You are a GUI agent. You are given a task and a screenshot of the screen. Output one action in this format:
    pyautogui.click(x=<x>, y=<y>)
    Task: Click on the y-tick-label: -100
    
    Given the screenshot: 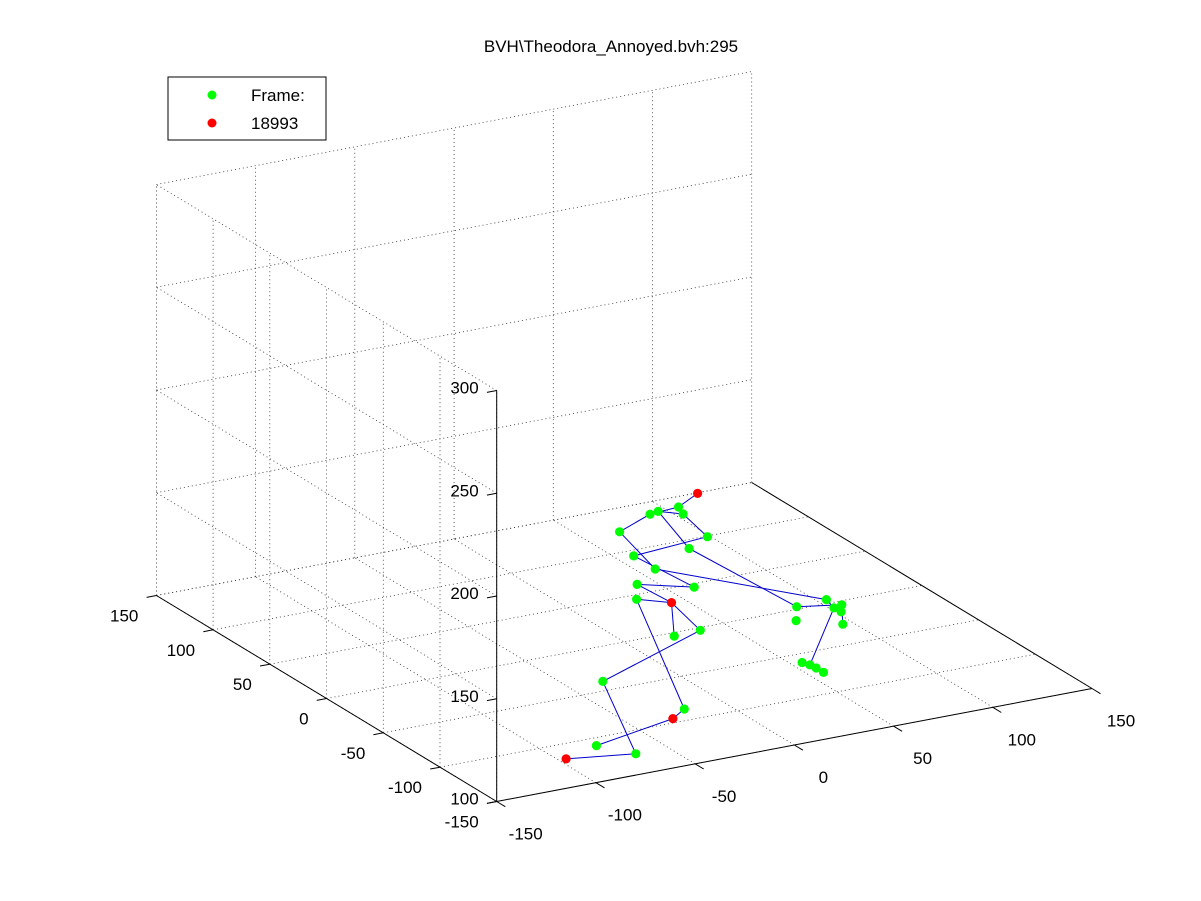 What is the action you would take?
    pyautogui.click(x=405, y=787)
    